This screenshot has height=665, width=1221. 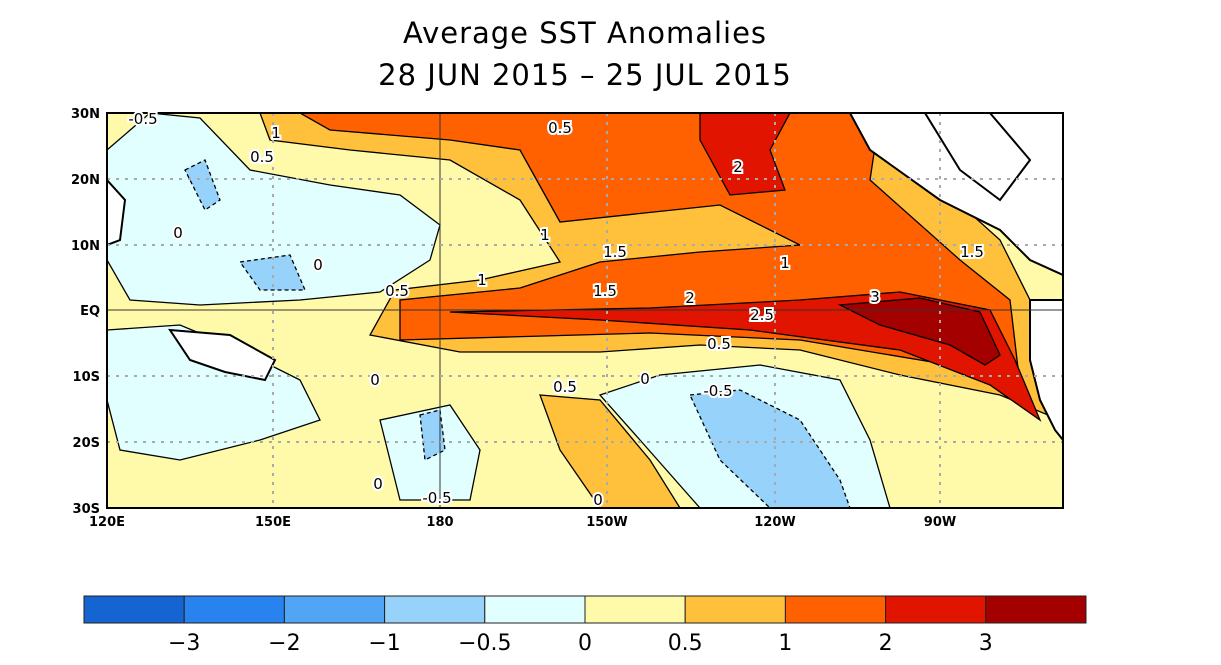 What do you see at coordinates (940, 522) in the screenshot?
I see `lon-label: 90W` at bounding box center [940, 522].